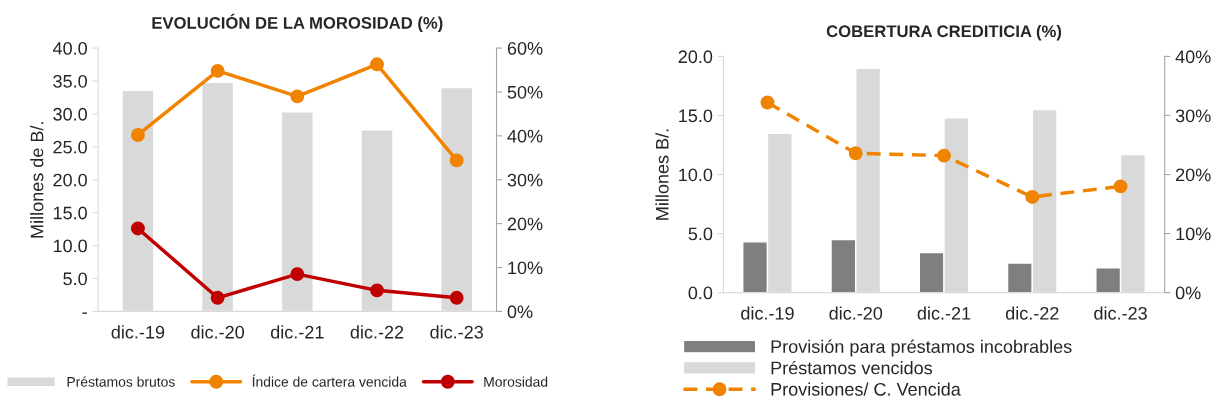 The image size is (1226, 418). Describe the element at coordinates (516, 381) in the screenshot. I see `legend-label: Morosidad` at that location.